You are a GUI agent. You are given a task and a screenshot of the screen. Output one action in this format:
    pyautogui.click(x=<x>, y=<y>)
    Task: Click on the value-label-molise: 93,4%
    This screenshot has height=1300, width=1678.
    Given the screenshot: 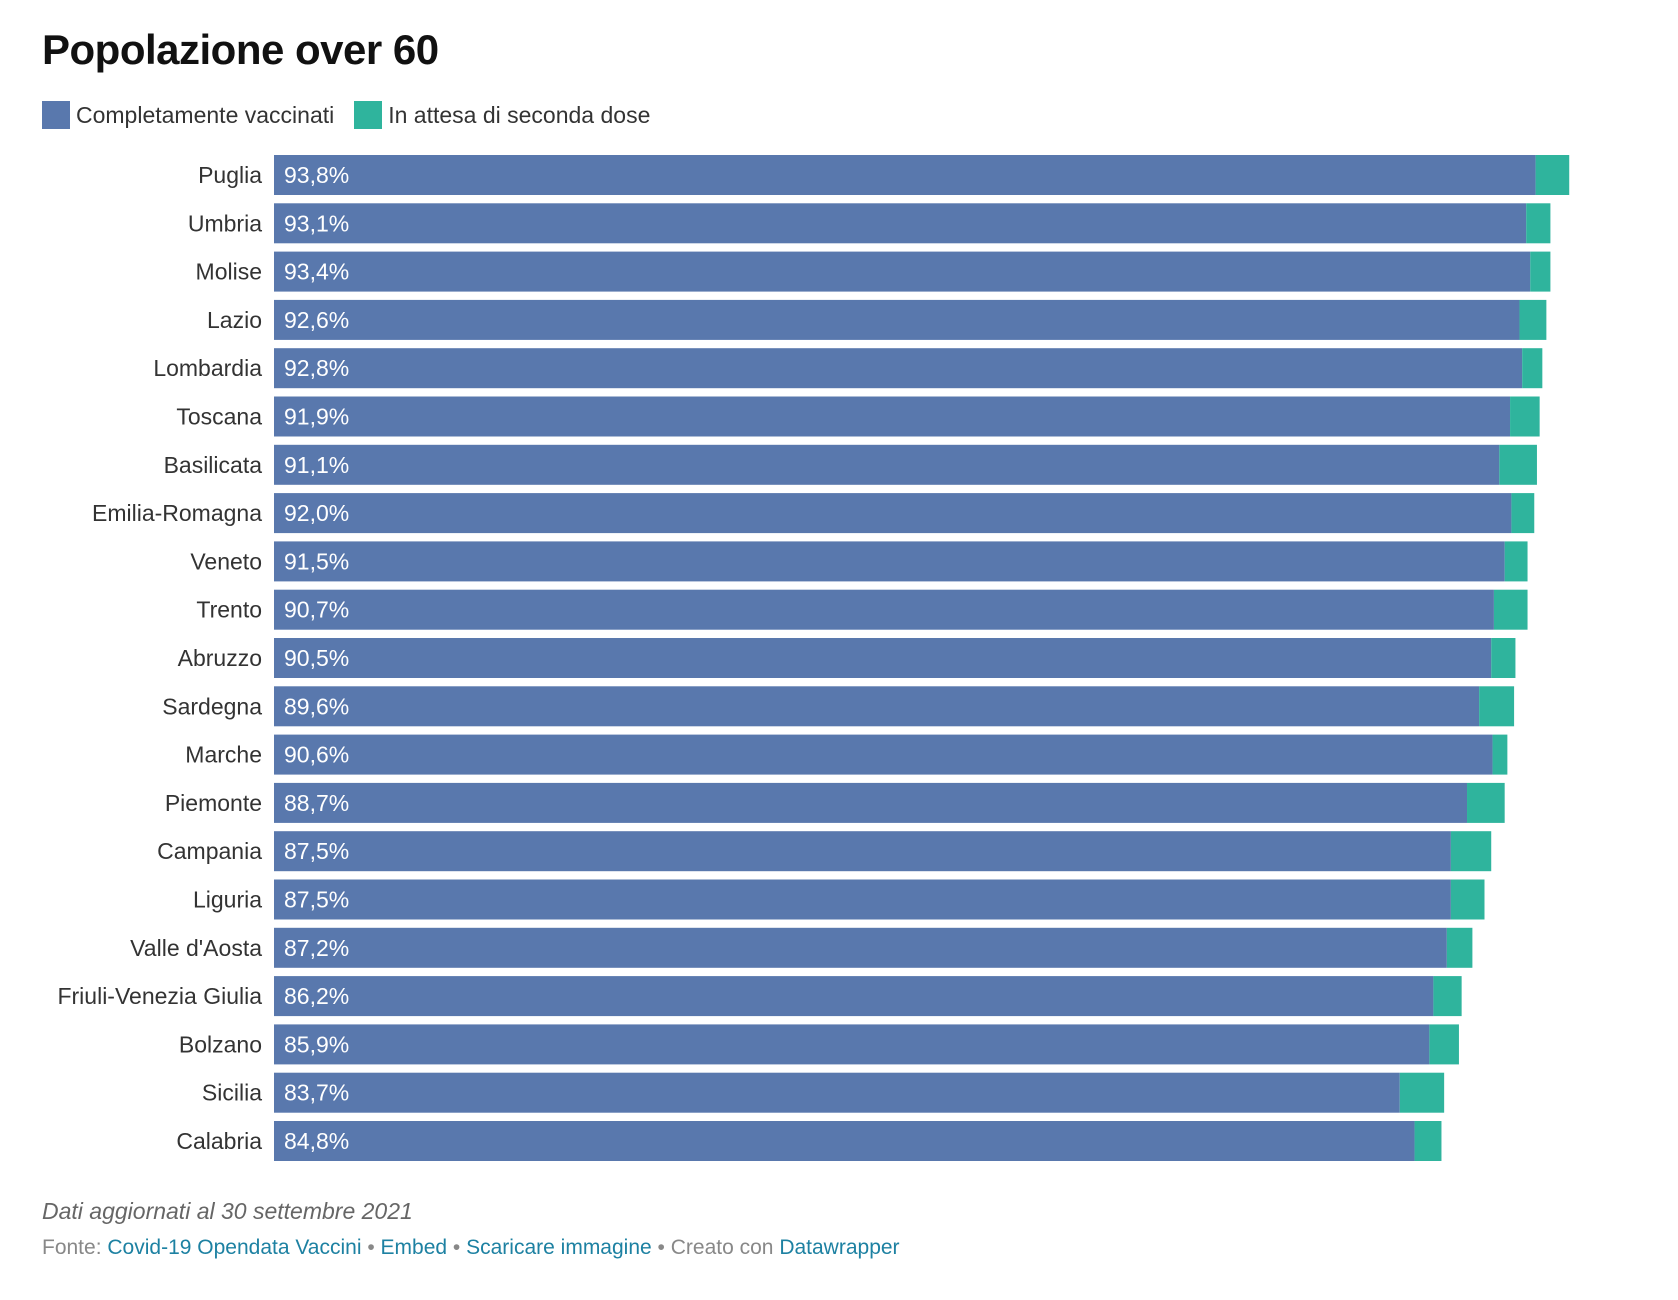 What is the action you would take?
    pyautogui.click(x=316, y=272)
    